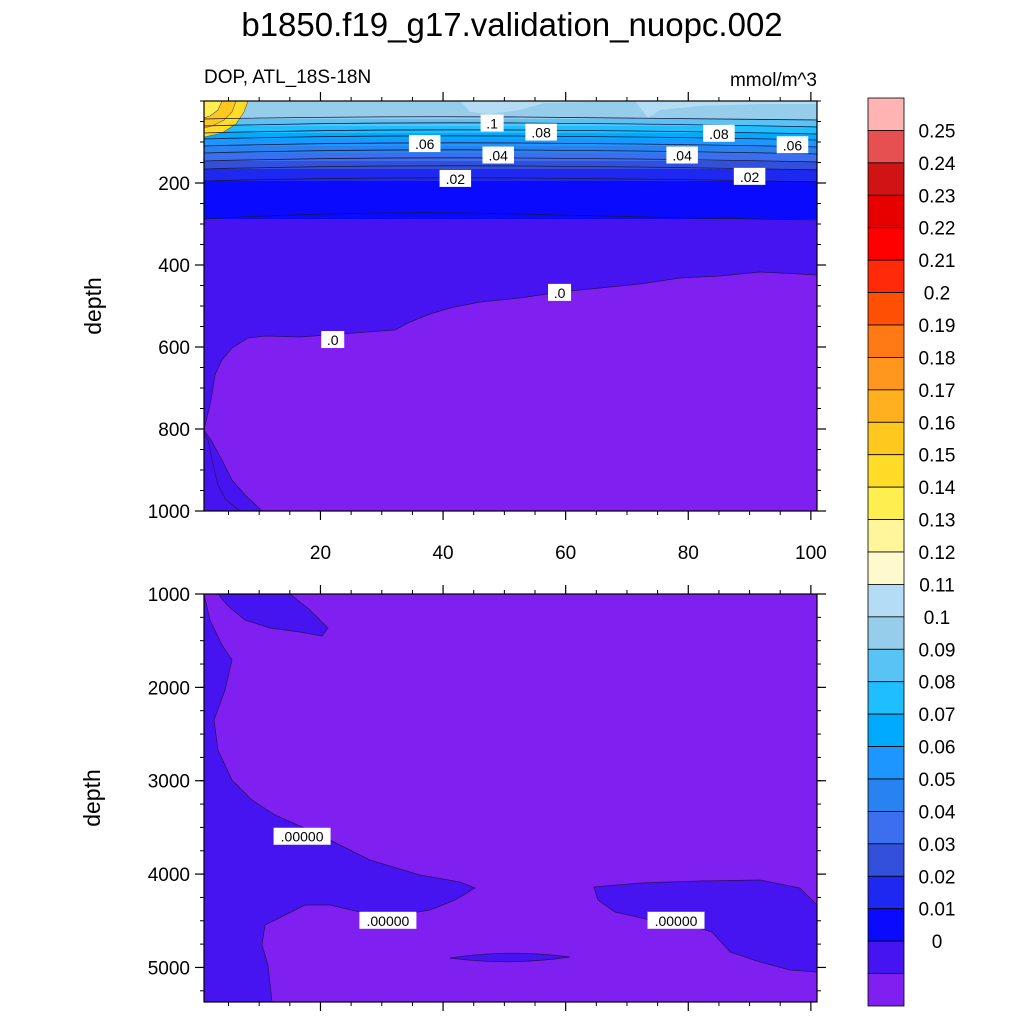  What do you see at coordinates (937, 683) in the screenshot?
I see `colorbar-label: 0.08` at bounding box center [937, 683].